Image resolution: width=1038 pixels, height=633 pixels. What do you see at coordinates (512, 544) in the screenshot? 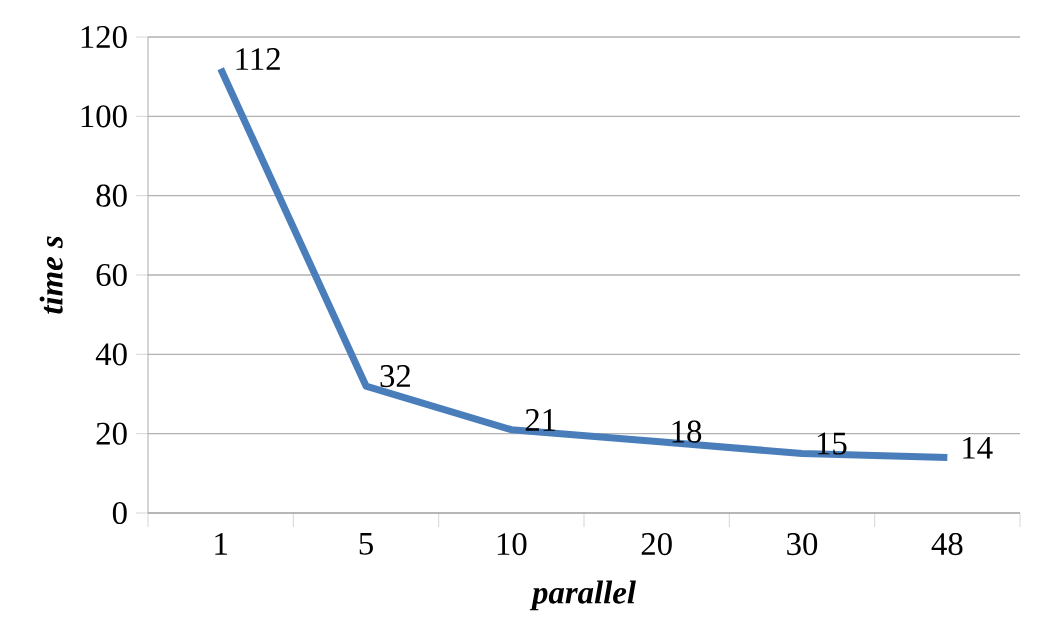
I see `x-tick-label: 10` at bounding box center [512, 544].